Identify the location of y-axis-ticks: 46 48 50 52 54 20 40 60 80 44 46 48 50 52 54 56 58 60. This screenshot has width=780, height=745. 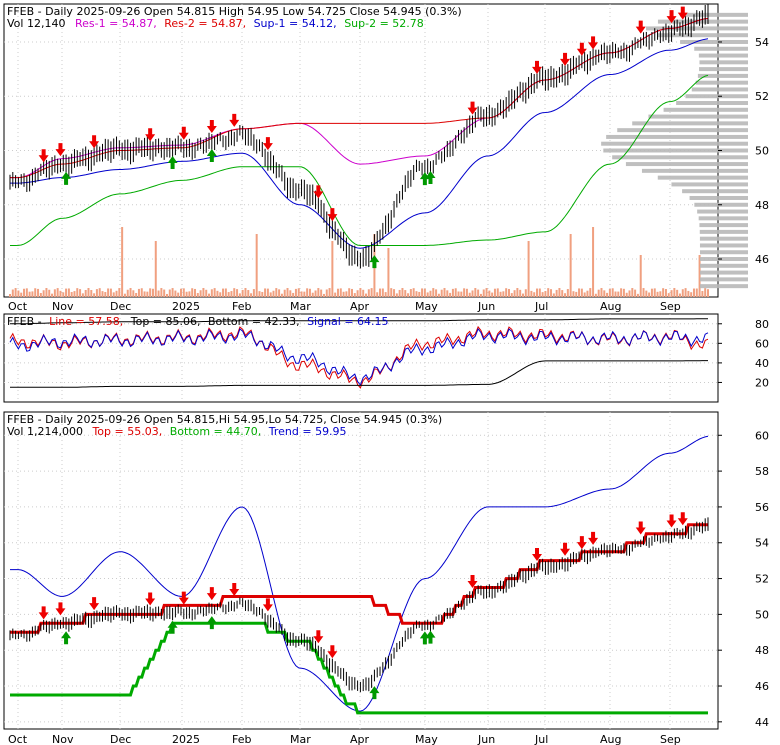
(743, 382).